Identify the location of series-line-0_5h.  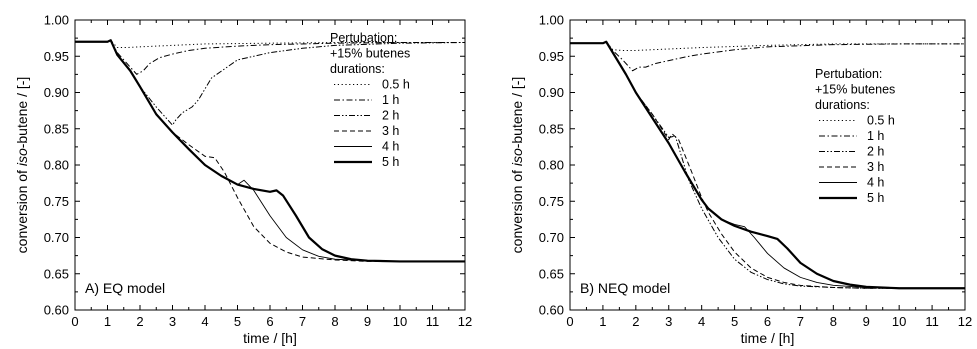
(767, 46).